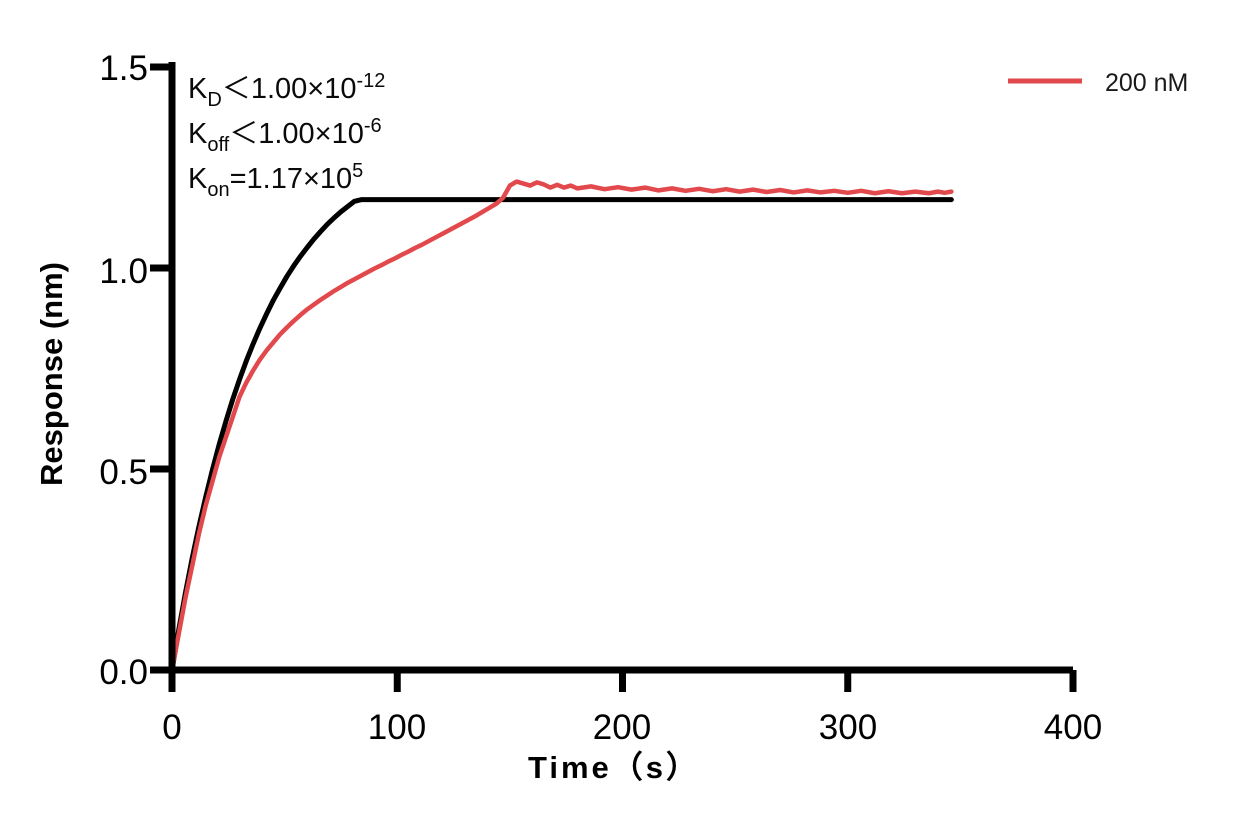  Describe the element at coordinates (214, 100) in the screenshot. I see `annotation-kd-subscript: D` at that location.